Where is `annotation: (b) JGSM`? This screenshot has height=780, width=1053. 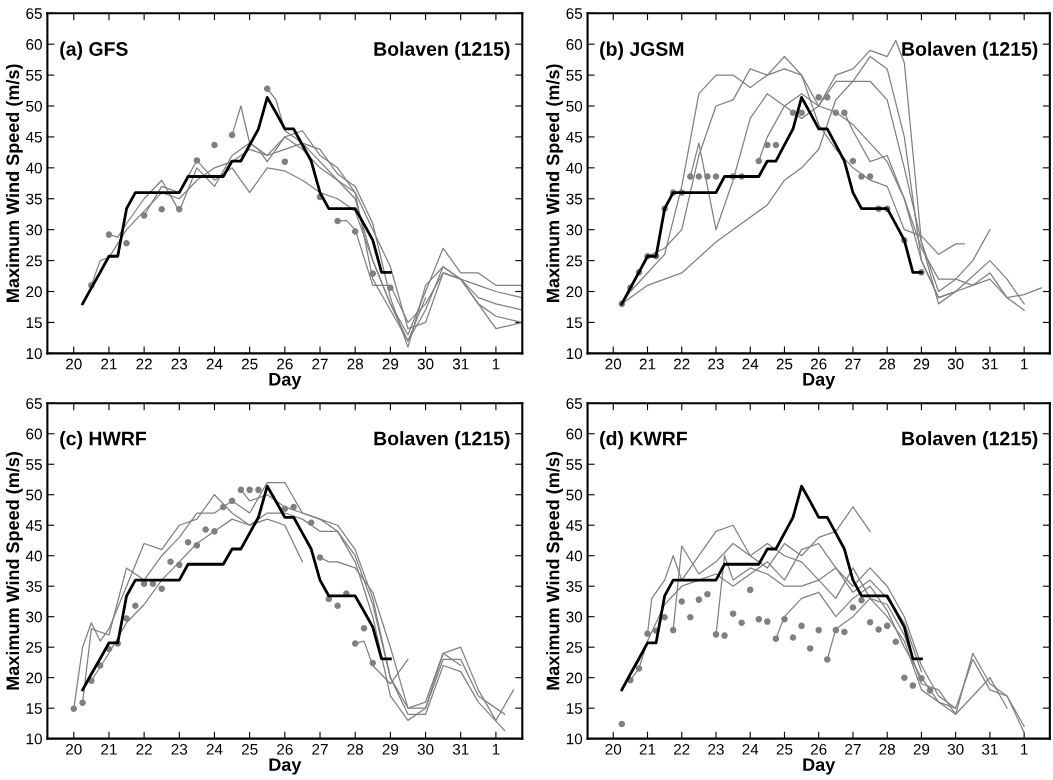
annotation: (b) JGSM is located at coordinates (642, 50).